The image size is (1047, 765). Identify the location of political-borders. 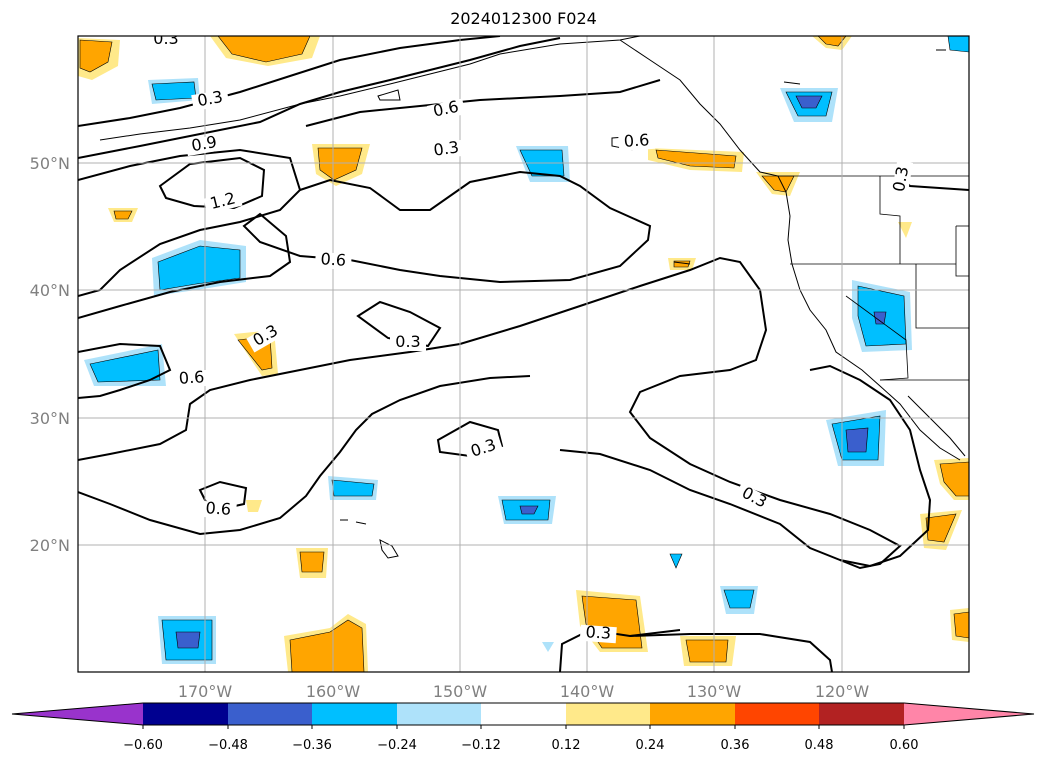
(873, 278).